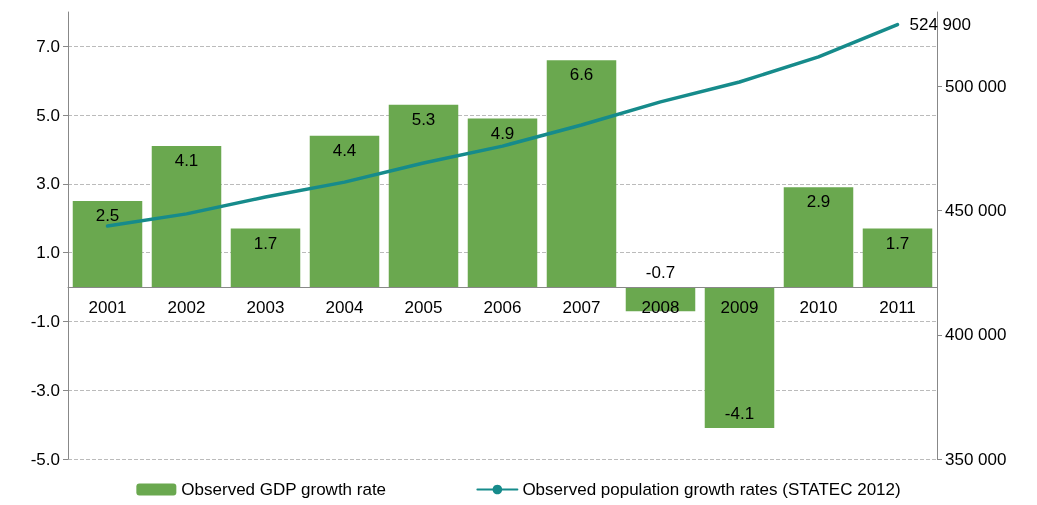  Describe the element at coordinates (265, 308) in the screenshot. I see `x-tick-label: 2003` at that location.